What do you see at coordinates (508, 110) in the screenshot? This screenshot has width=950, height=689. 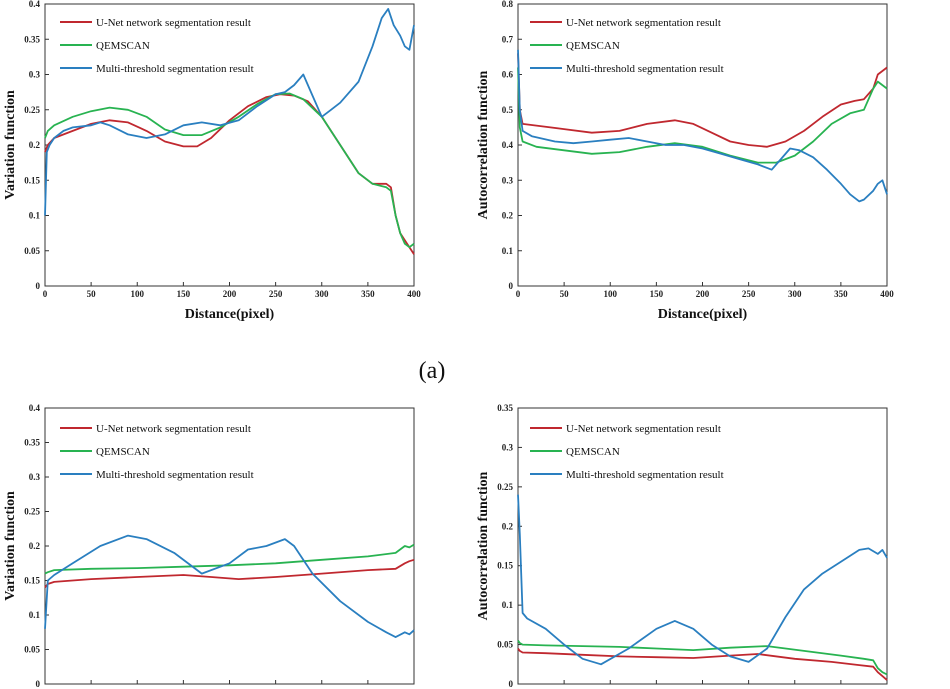 I see `y-tick-label: 0.5` at bounding box center [508, 110].